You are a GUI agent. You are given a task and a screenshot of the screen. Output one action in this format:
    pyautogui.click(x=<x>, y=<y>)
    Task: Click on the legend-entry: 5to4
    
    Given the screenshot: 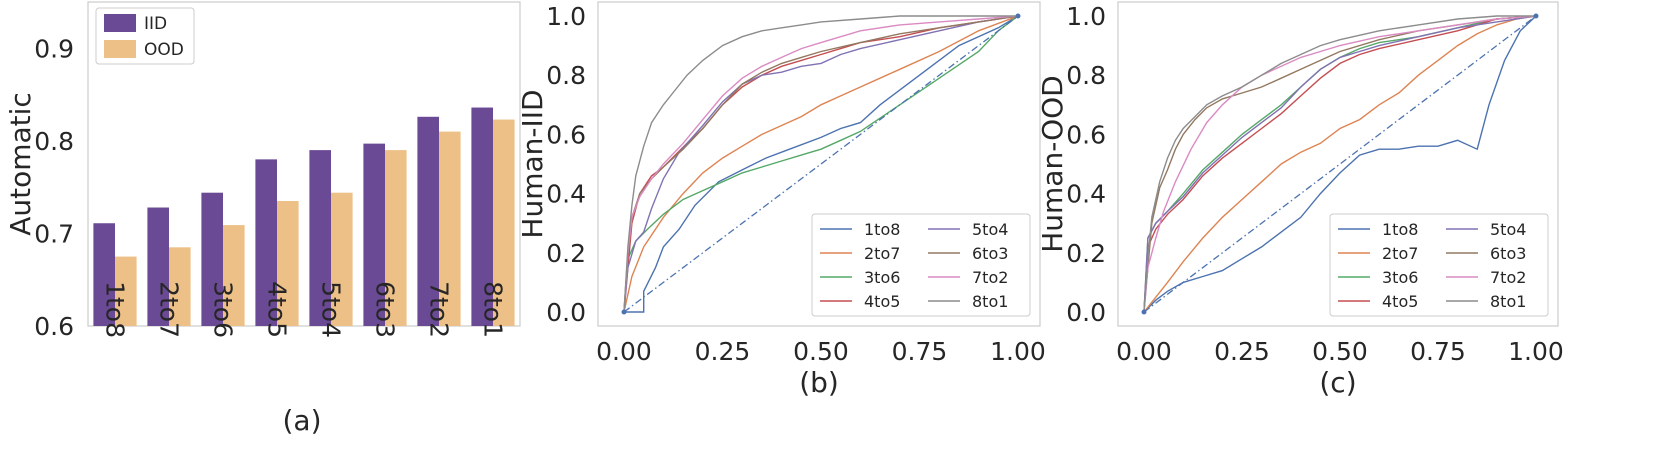 What is the action you would take?
    pyautogui.click(x=1508, y=229)
    